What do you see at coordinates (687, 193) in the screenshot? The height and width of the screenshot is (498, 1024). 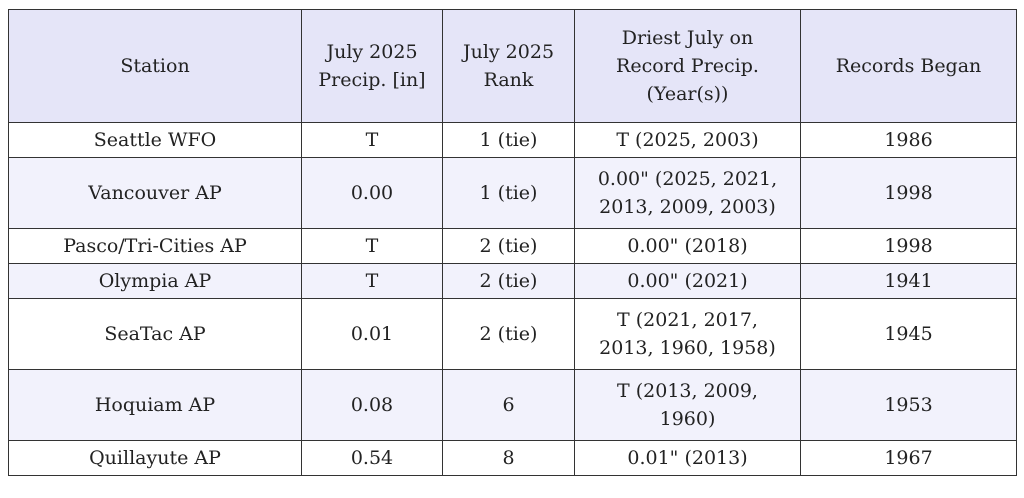 I see `driest-cell: 0.00" (2025, 2021, 2013, 2009, 2003)` at bounding box center [687, 193].